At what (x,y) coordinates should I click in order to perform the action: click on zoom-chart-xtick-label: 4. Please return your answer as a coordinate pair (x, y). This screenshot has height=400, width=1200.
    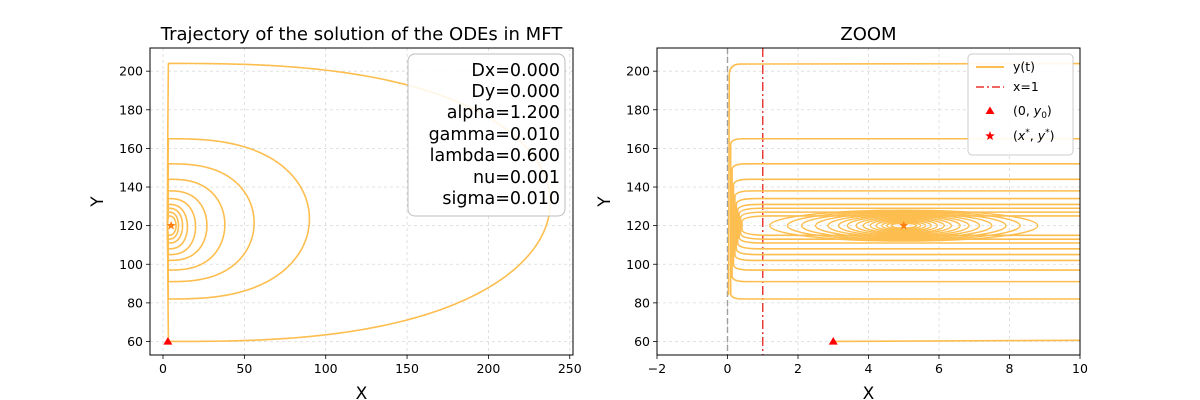
    Looking at the image, I should click on (869, 368).